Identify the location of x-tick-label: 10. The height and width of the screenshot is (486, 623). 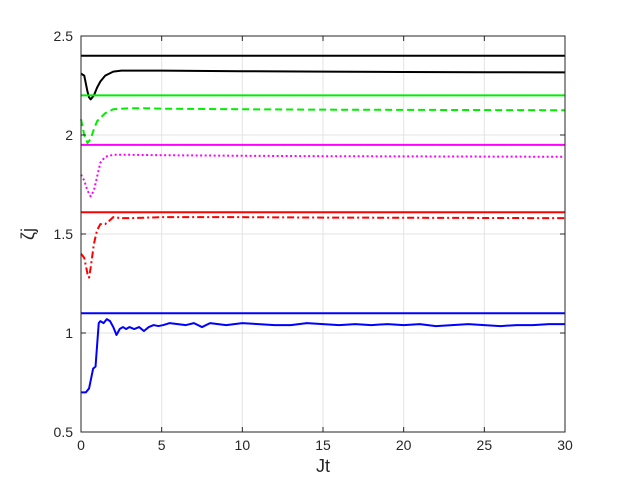
(243, 445).